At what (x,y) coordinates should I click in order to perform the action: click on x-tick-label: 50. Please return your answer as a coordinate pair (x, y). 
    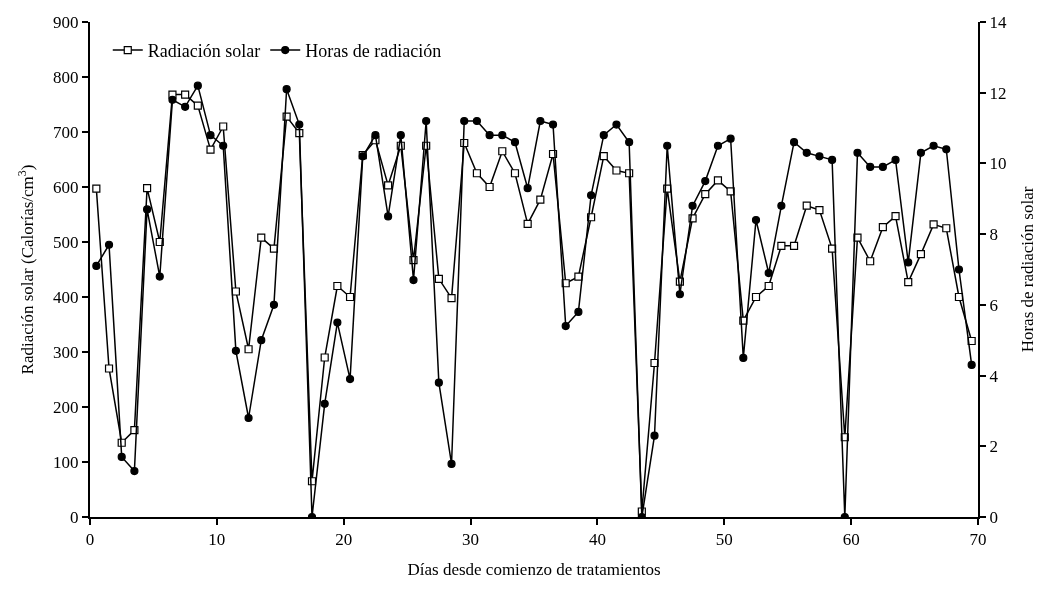
    Looking at the image, I should click on (724, 540).